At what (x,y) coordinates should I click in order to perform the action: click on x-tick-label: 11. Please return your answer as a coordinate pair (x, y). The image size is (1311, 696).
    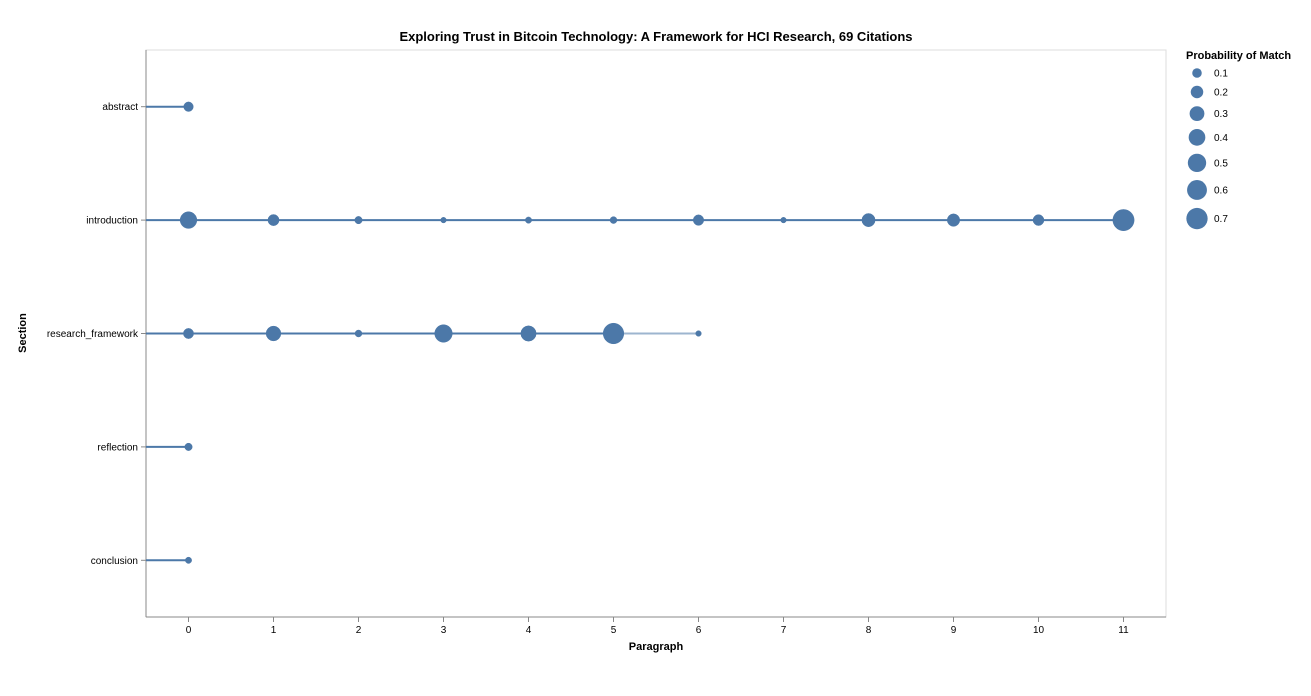
    Looking at the image, I should click on (1123, 630).